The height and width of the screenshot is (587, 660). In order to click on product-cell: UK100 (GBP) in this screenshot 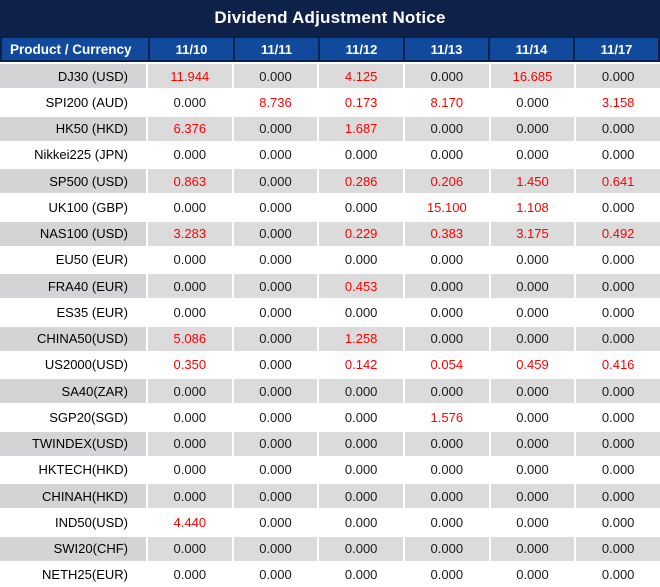, I will do `click(73, 207)`.